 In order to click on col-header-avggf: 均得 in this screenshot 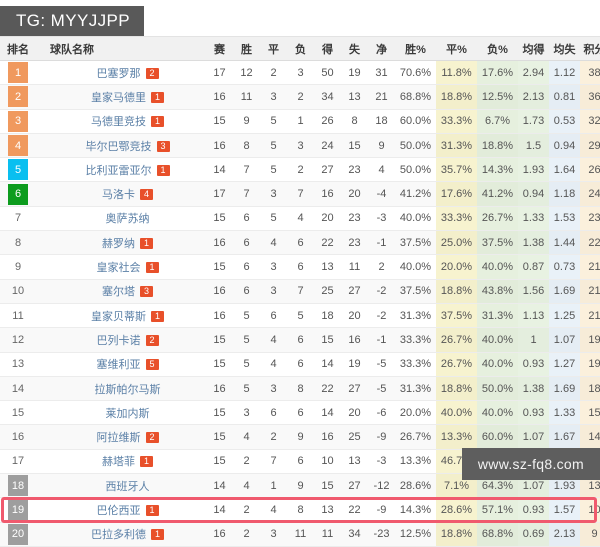, I will do `click(533, 48)`.